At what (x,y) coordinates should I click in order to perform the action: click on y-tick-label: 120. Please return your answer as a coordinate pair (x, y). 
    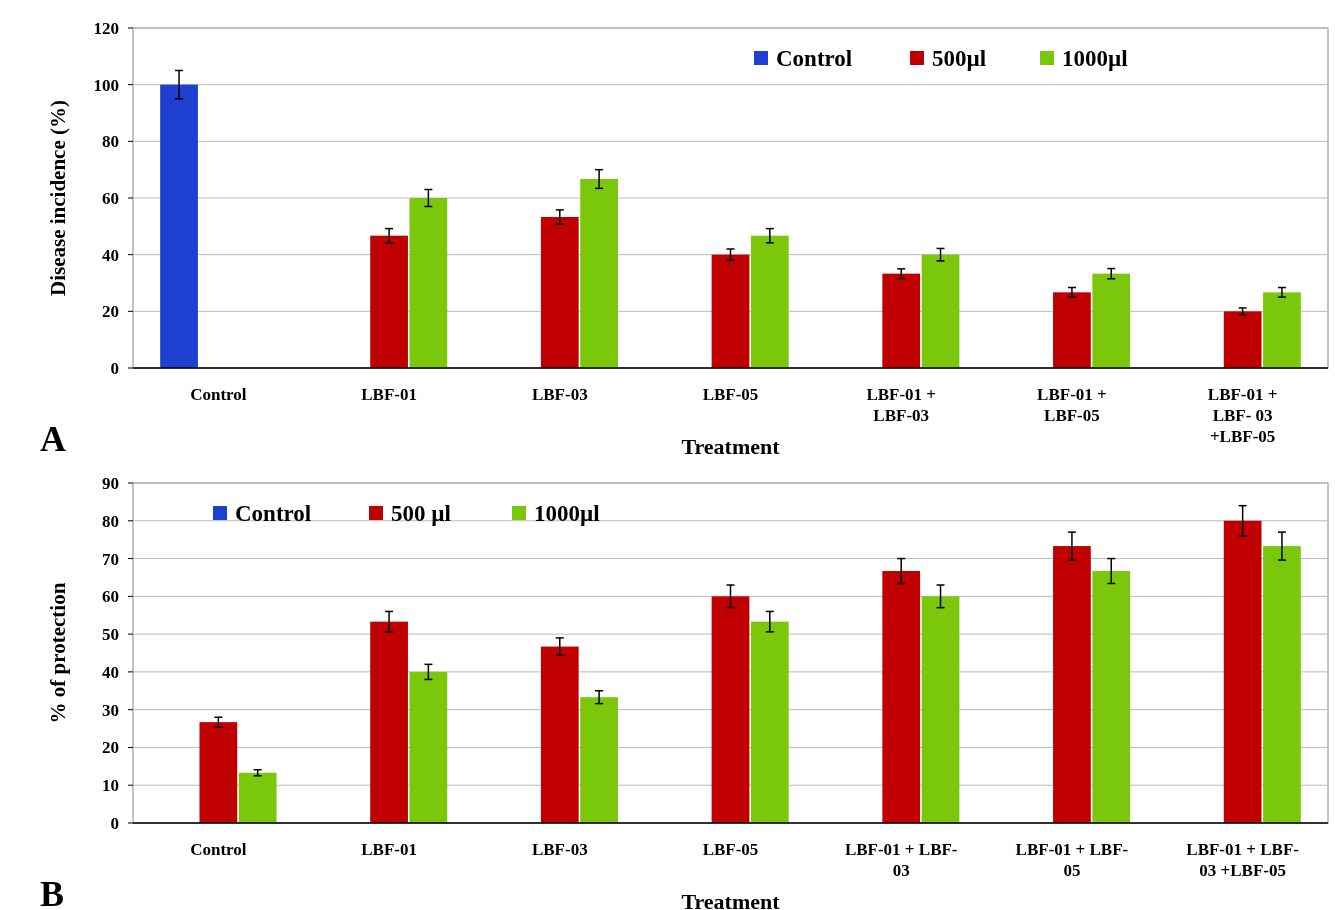
    Looking at the image, I should click on (106, 28).